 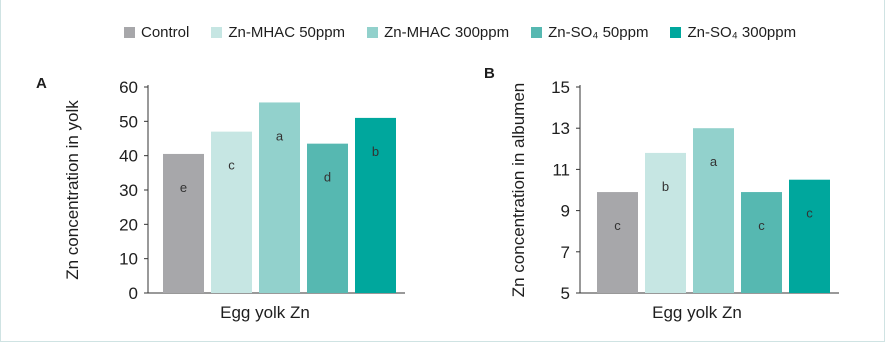 What do you see at coordinates (72, 190) in the screenshot?
I see `y-axis-label: Zn concentration in yolk` at bounding box center [72, 190].